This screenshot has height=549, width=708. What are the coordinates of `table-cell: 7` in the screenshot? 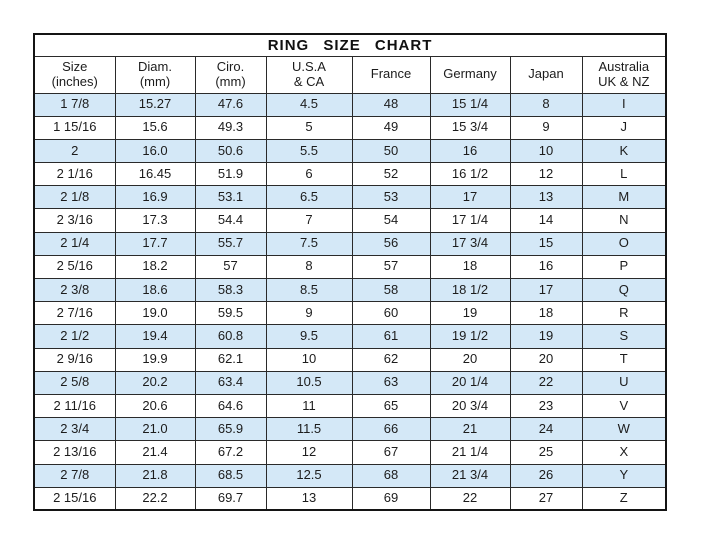 It's located at (309, 220).